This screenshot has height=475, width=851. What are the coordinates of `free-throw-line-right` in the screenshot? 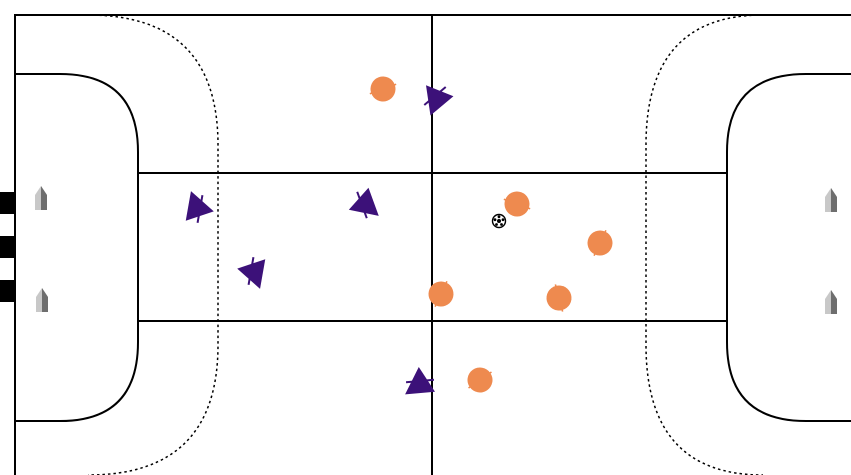 It's located at (704, 244).